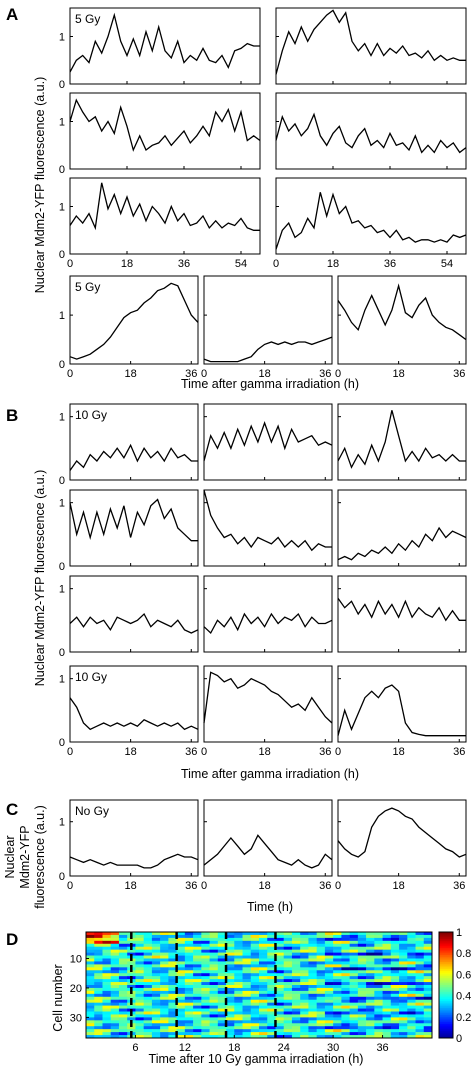 This screenshot has width=474, height=1068. I want to click on xtick-label: 36, so click(459, 752).